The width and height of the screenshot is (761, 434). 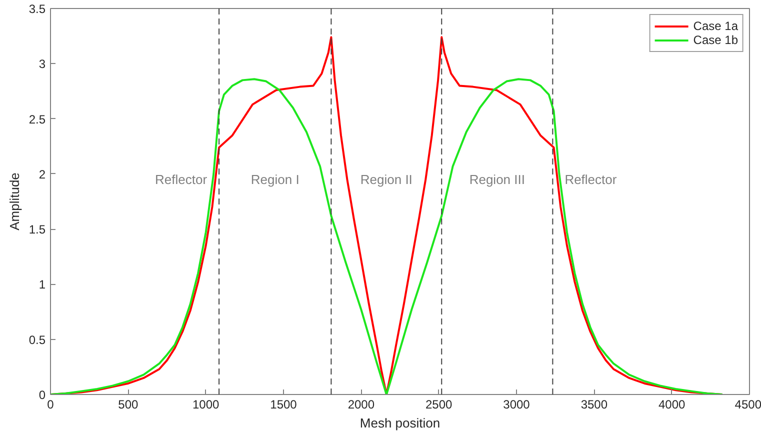 What do you see at coordinates (715, 26) in the screenshot?
I see `legend-label: Case 1a` at bounding box center [715, 26].